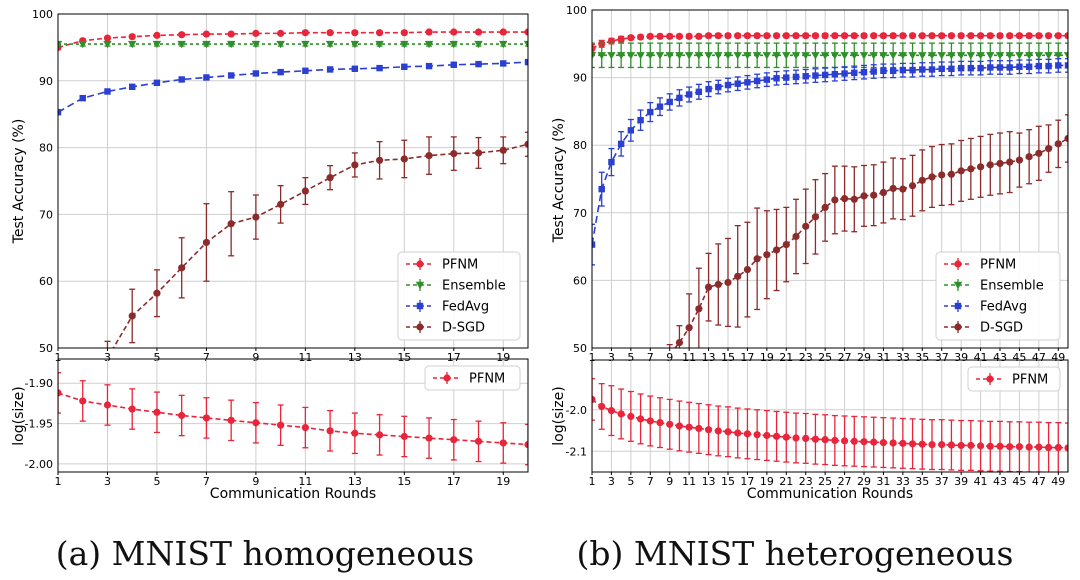 The width and height of the screenshot is (1080, 580). Describe the element at coordinates (474, 286) in the screenshot. I see `legend-label: Ensemble` at that location.